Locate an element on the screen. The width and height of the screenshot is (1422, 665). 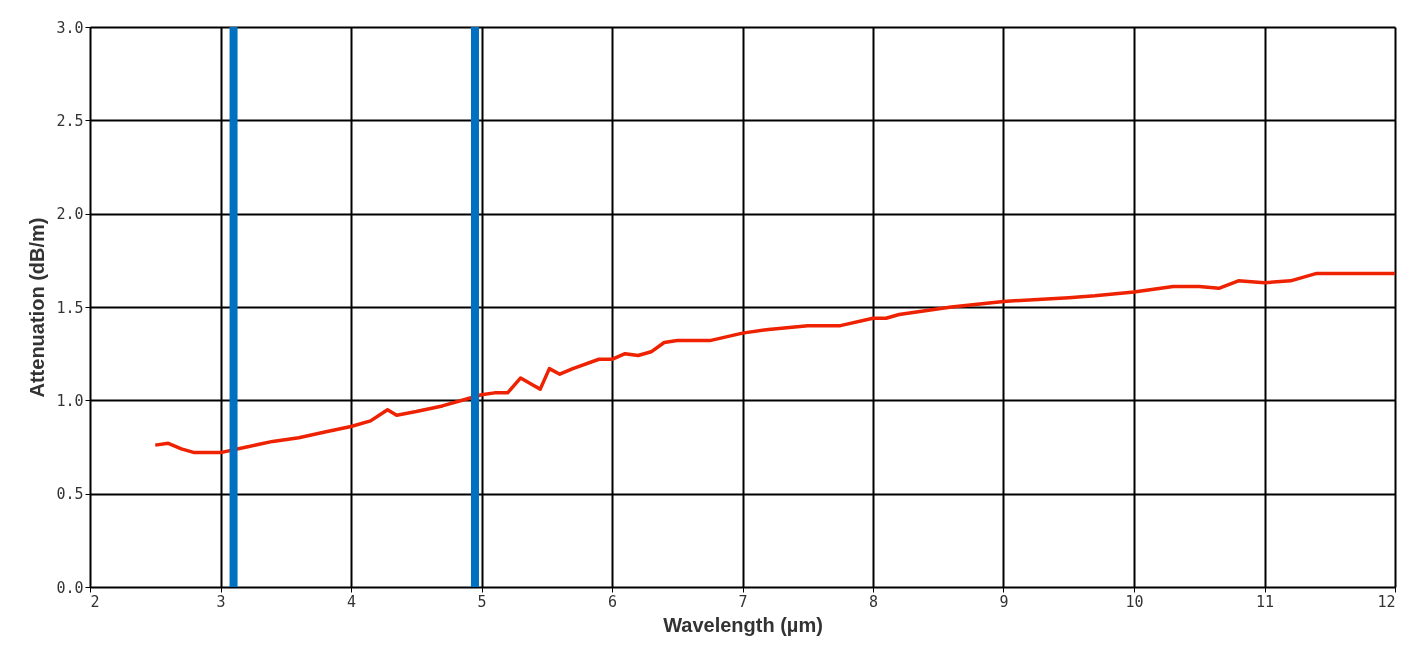
y-tick-label: 0.5 is located at coordinates (70, 494).